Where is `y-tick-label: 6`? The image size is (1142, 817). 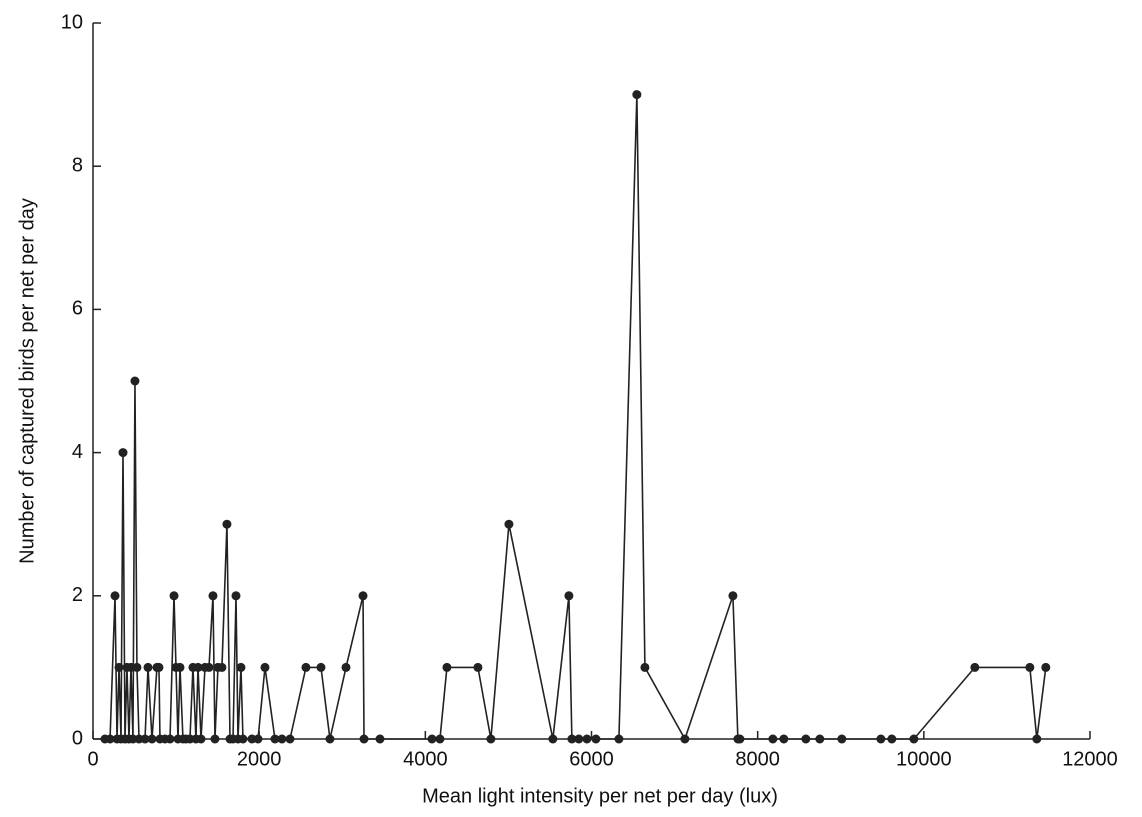
y-tick-label: 6 is located at coordinates (77, 309).